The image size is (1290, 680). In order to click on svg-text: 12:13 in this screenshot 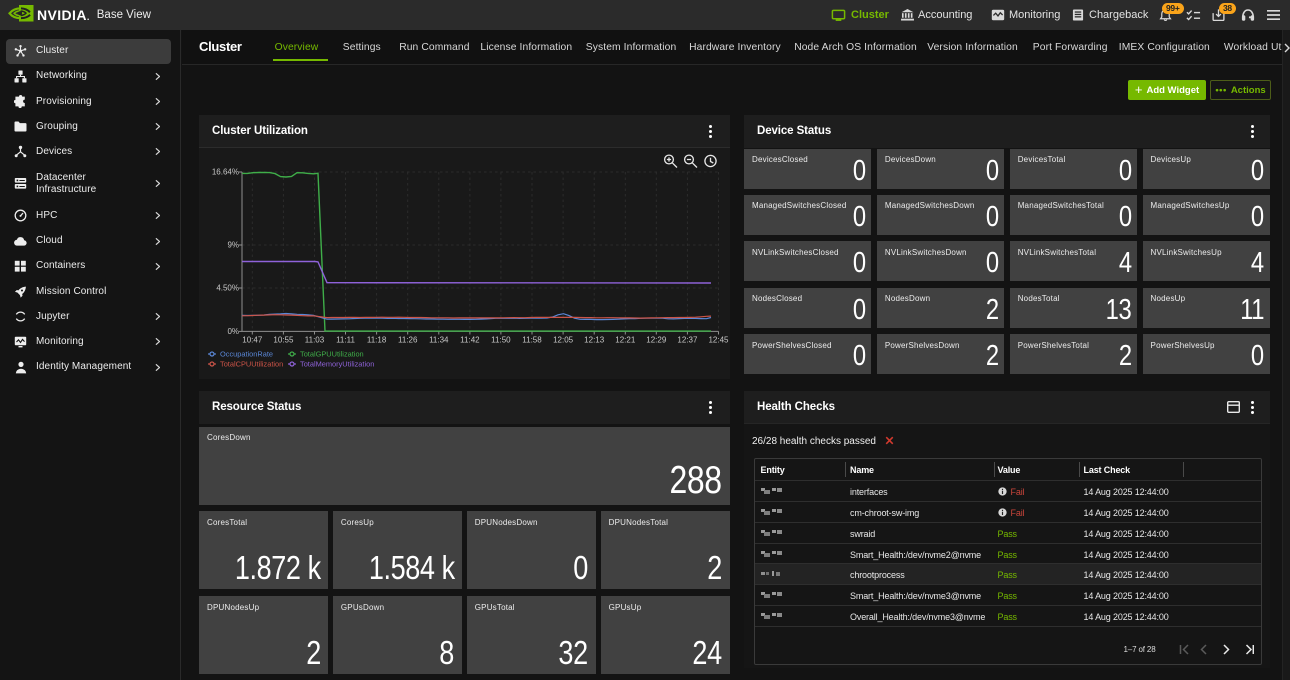, I will do `click(594, 340)`.